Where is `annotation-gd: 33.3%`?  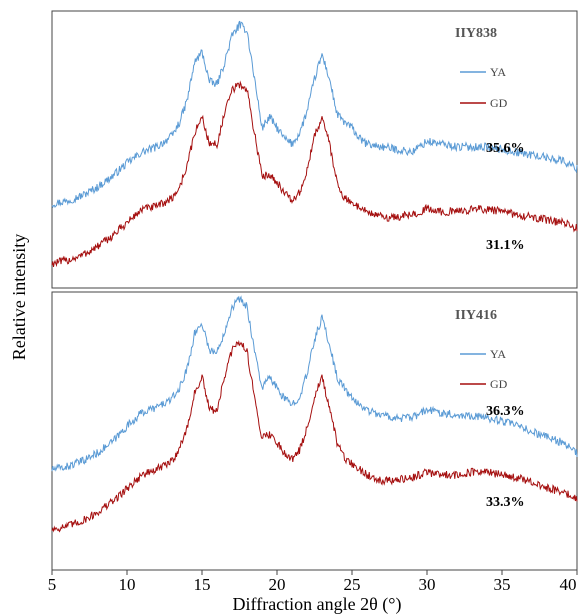
annotation-gd: 33.3% is located at coordinates (505, 502).